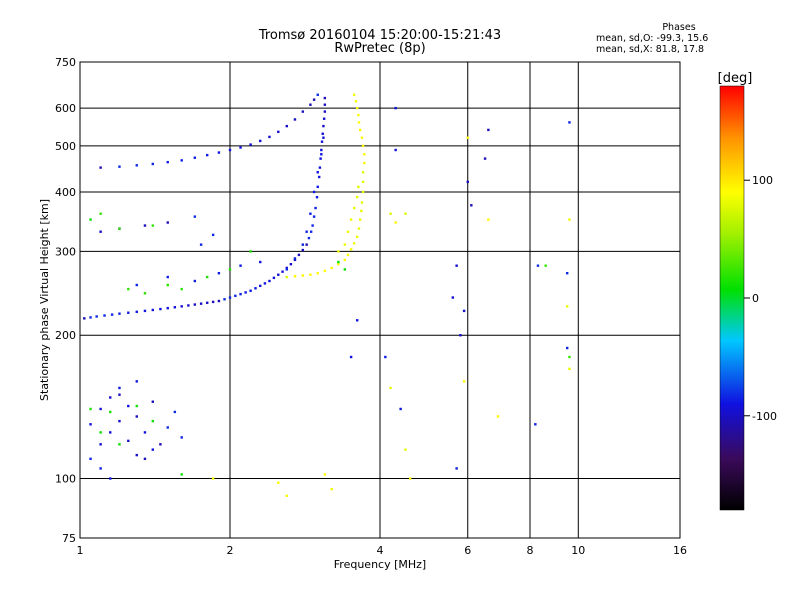 This screenshot has width=800, height=600. Describe the element at coordinates (380, 564) in the screenshot. I see `x-axis-label: Frequency [MHz]` at that location.